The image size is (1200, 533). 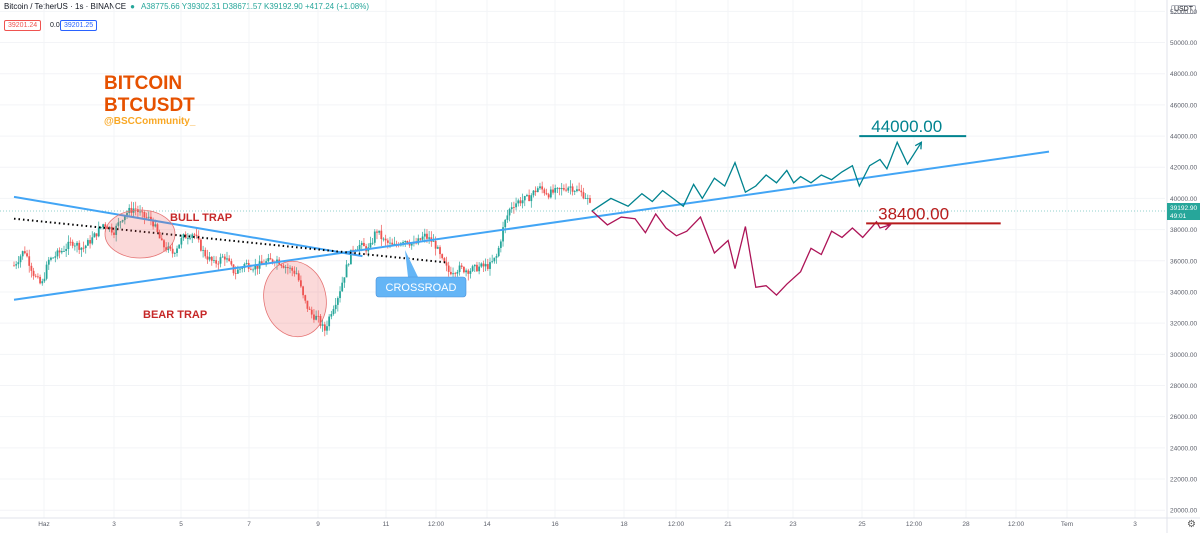 I want to click on x-tick-label: 9, so click(x=318, y=524).